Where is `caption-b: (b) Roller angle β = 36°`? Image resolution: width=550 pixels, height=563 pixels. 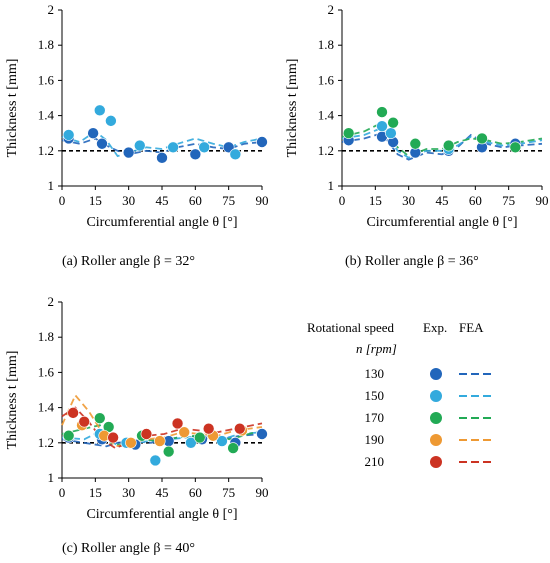 caption-b: (b) Roller angle β = 36° is located at coordinates (412, 261).